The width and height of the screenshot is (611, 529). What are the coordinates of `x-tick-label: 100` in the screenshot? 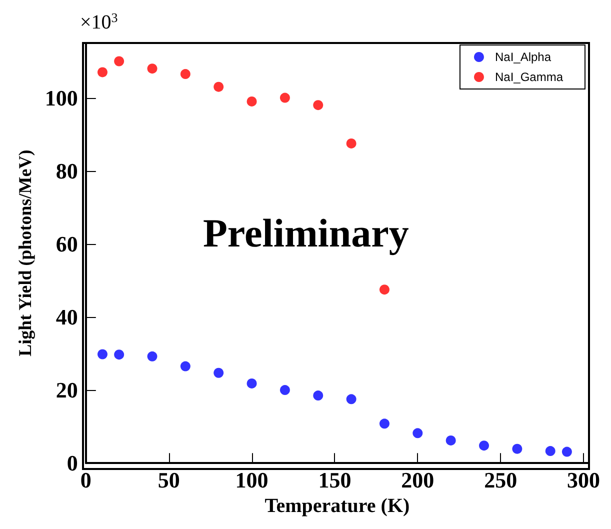 It's located at (251, 480).